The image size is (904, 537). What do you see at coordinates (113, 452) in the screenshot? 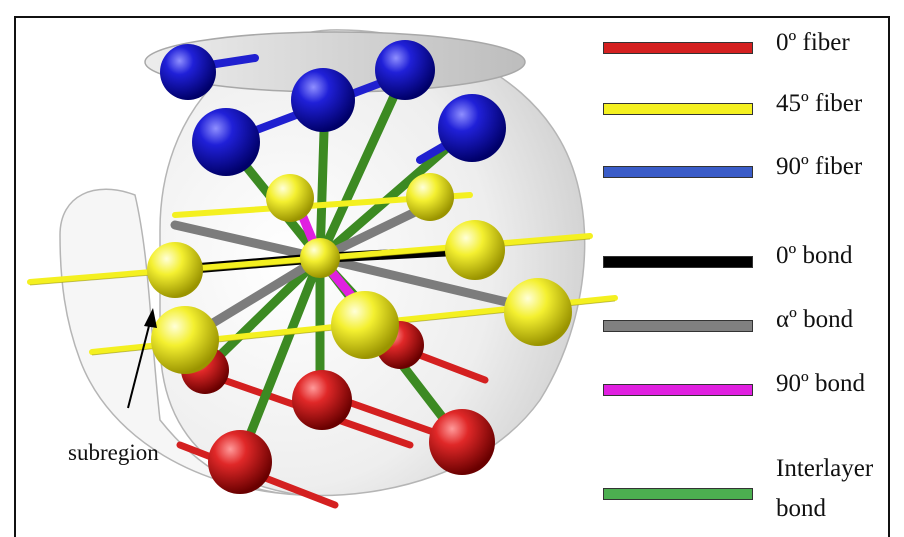
I see `subregion-label: subregion` at bounding box center [113, 452].